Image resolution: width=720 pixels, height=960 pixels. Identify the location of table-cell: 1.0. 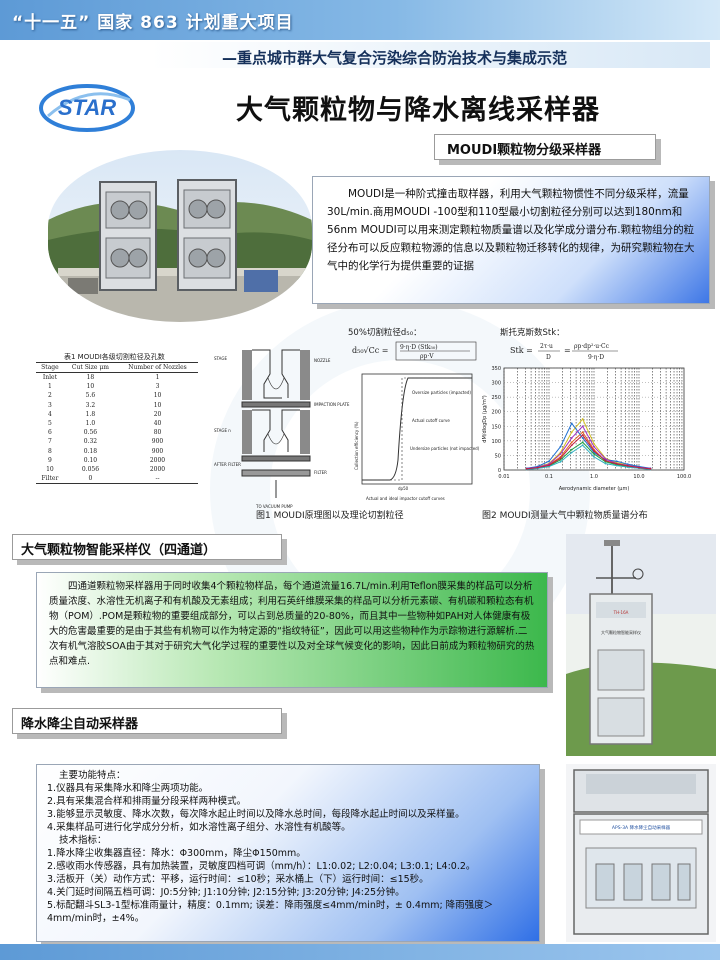
(90, 424).